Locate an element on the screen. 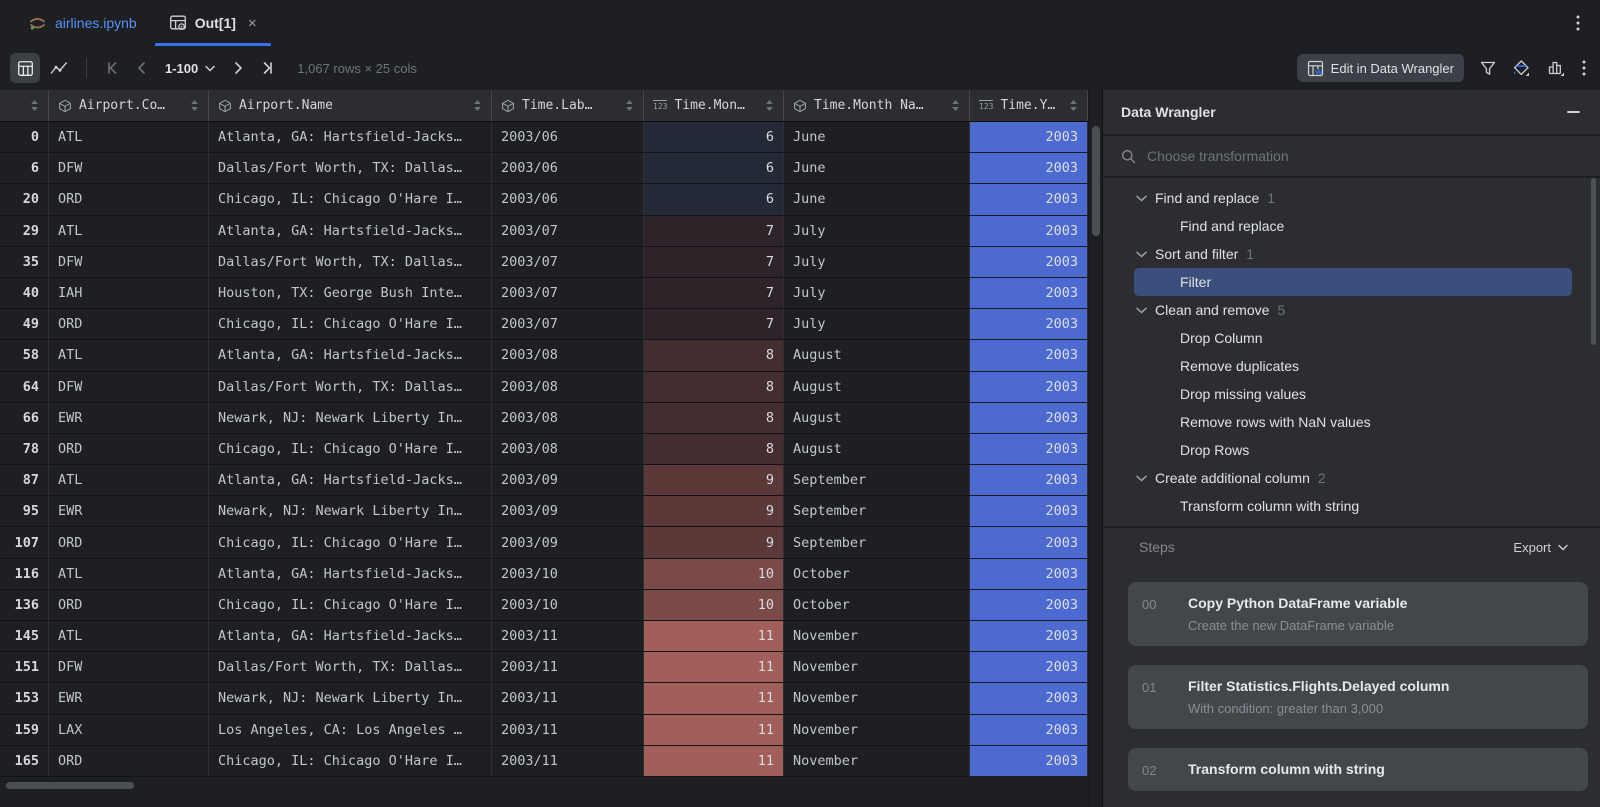 The width and height of the screenshot is (1600, 807). cell-row-index: 0 is located at coordinates (24, 138).